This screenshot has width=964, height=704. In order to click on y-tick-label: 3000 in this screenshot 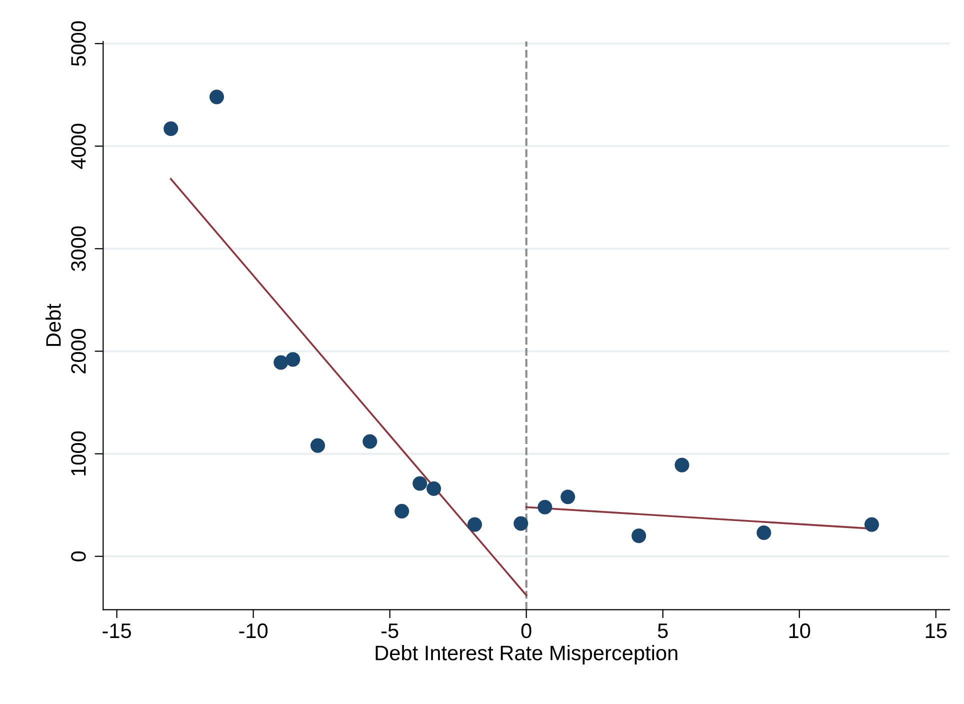, I will do `click(78, 249)`.